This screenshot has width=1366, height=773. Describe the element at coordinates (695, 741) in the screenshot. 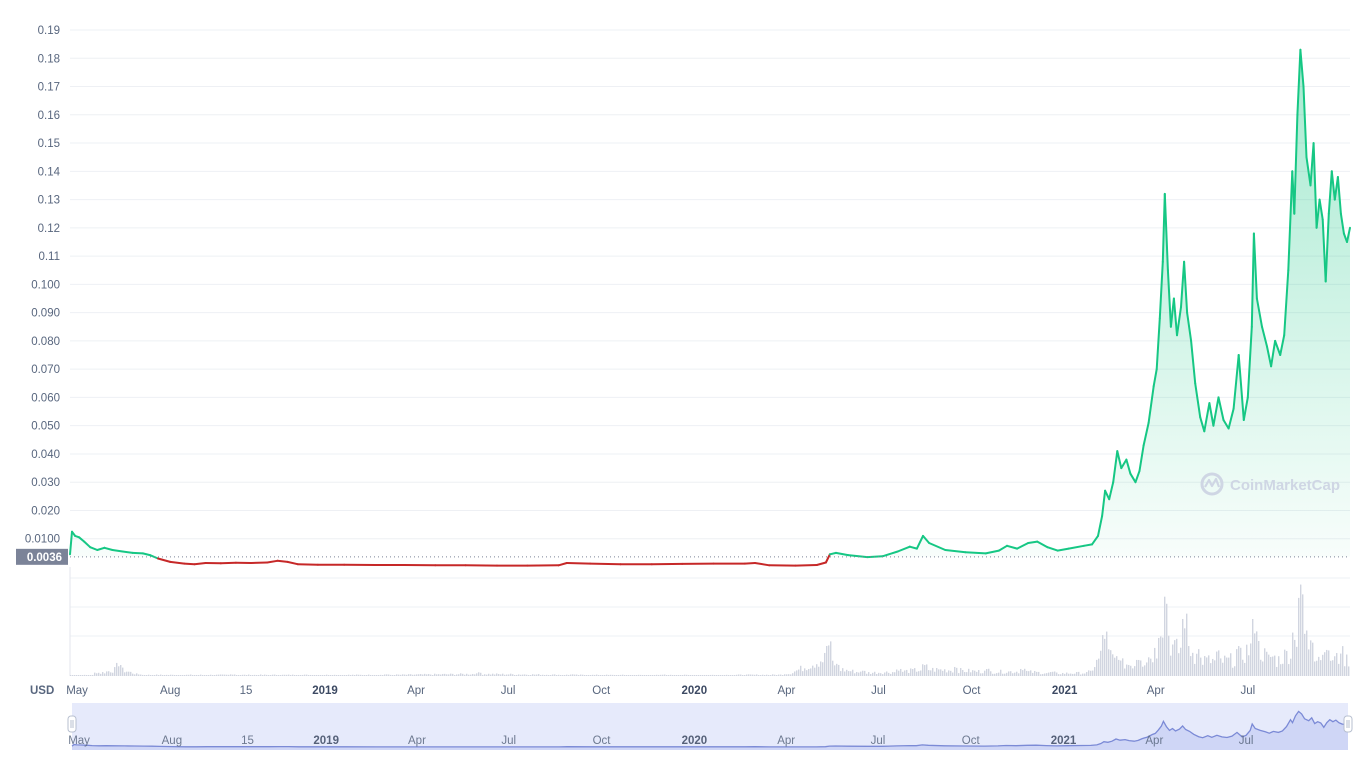

I see `navigator-tick-label: 2020` at that location.